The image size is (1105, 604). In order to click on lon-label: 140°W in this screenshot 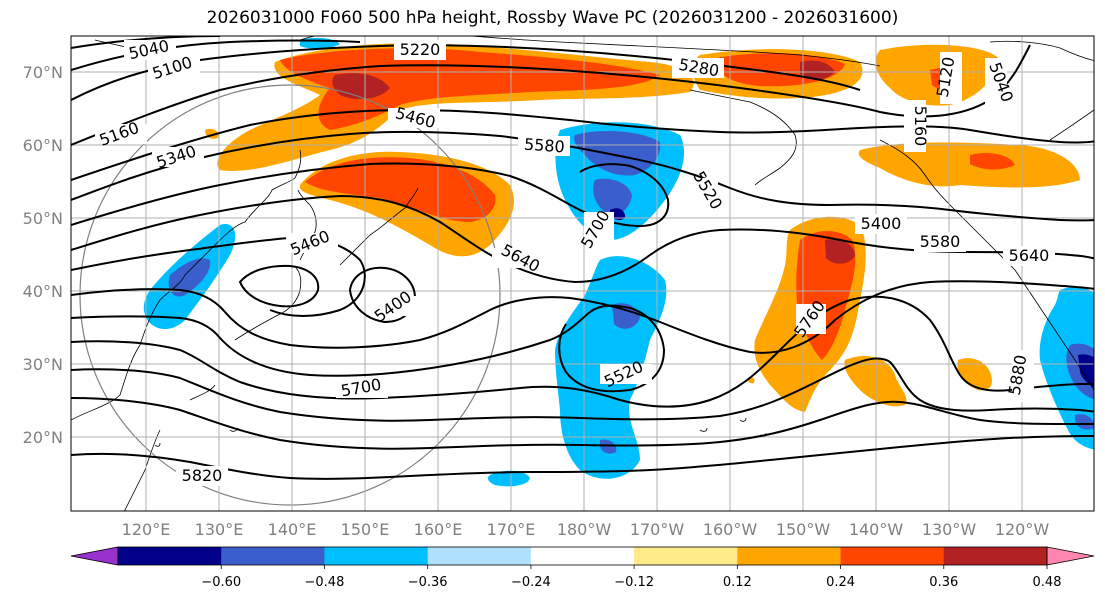, I will do `click(876, 529)`.